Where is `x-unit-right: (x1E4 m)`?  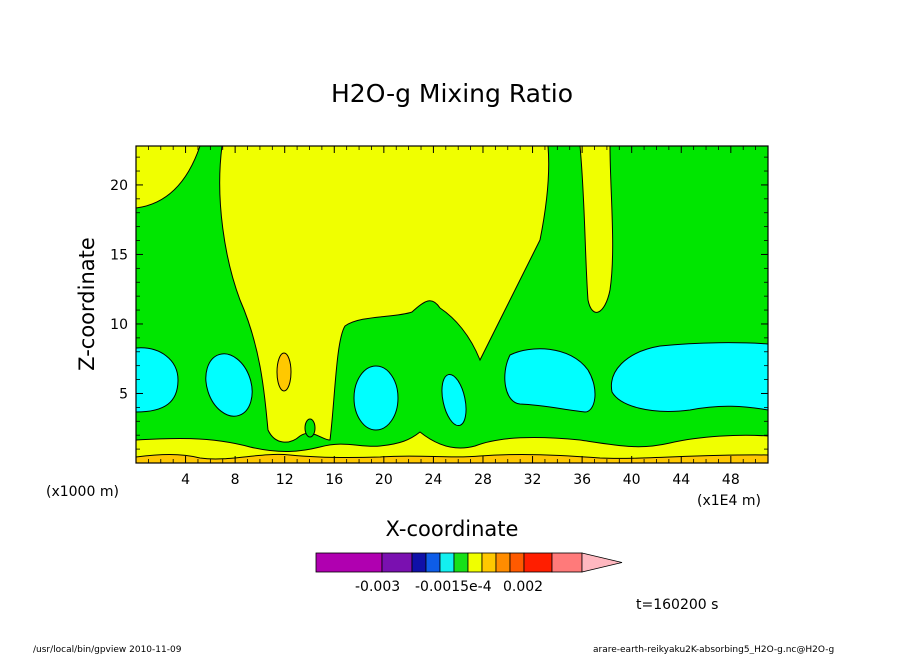
x-unit-right: (x1E4 m) is located at coordinates (729, 501).